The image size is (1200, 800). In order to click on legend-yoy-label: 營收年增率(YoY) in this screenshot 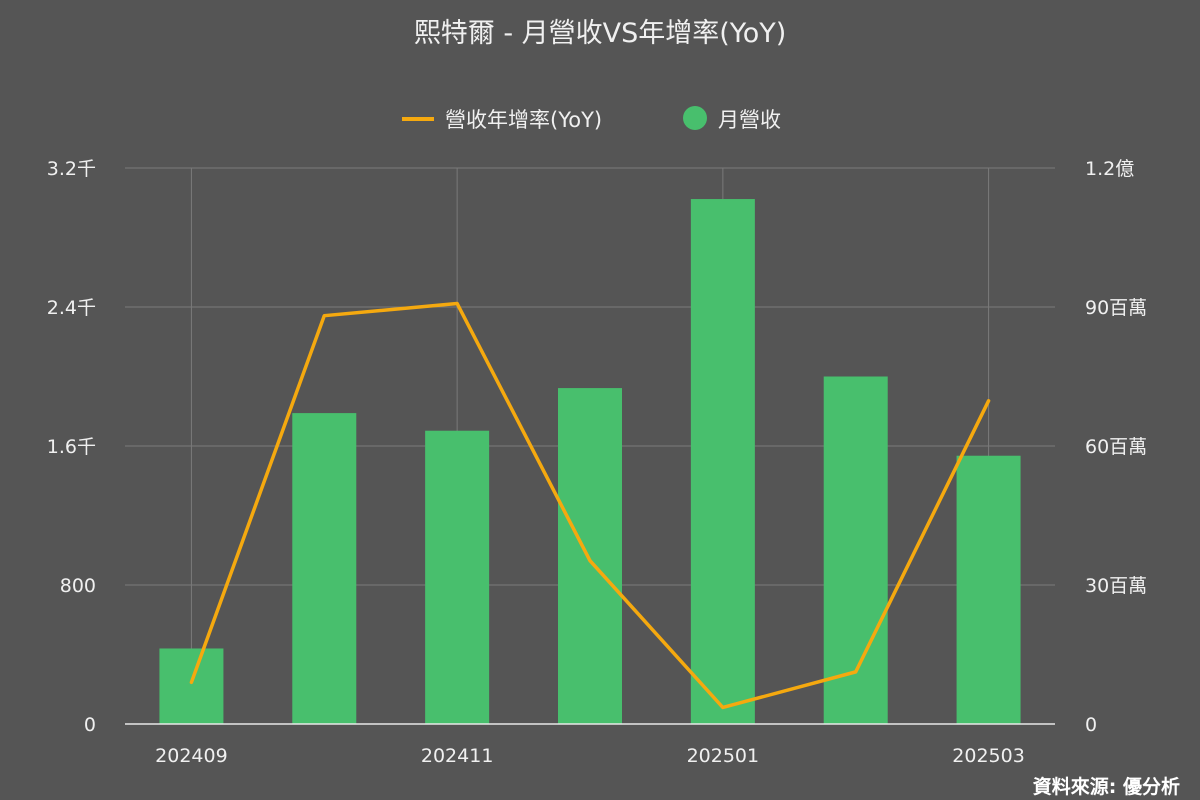, I will do `click(523, 120)`.